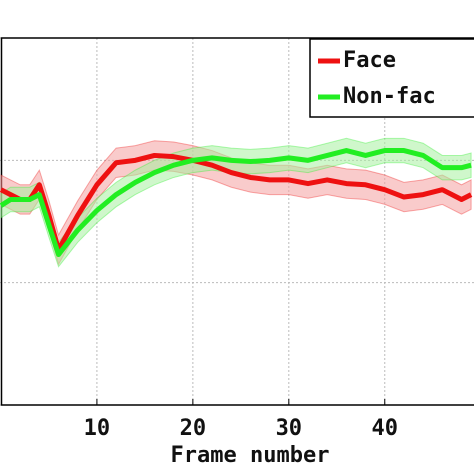 This screenshot has height=474, width=474. What do you see at coordinates (369, 60) in the screenshot?
I see `legend-label: Face` at bounding box center [369, 60].